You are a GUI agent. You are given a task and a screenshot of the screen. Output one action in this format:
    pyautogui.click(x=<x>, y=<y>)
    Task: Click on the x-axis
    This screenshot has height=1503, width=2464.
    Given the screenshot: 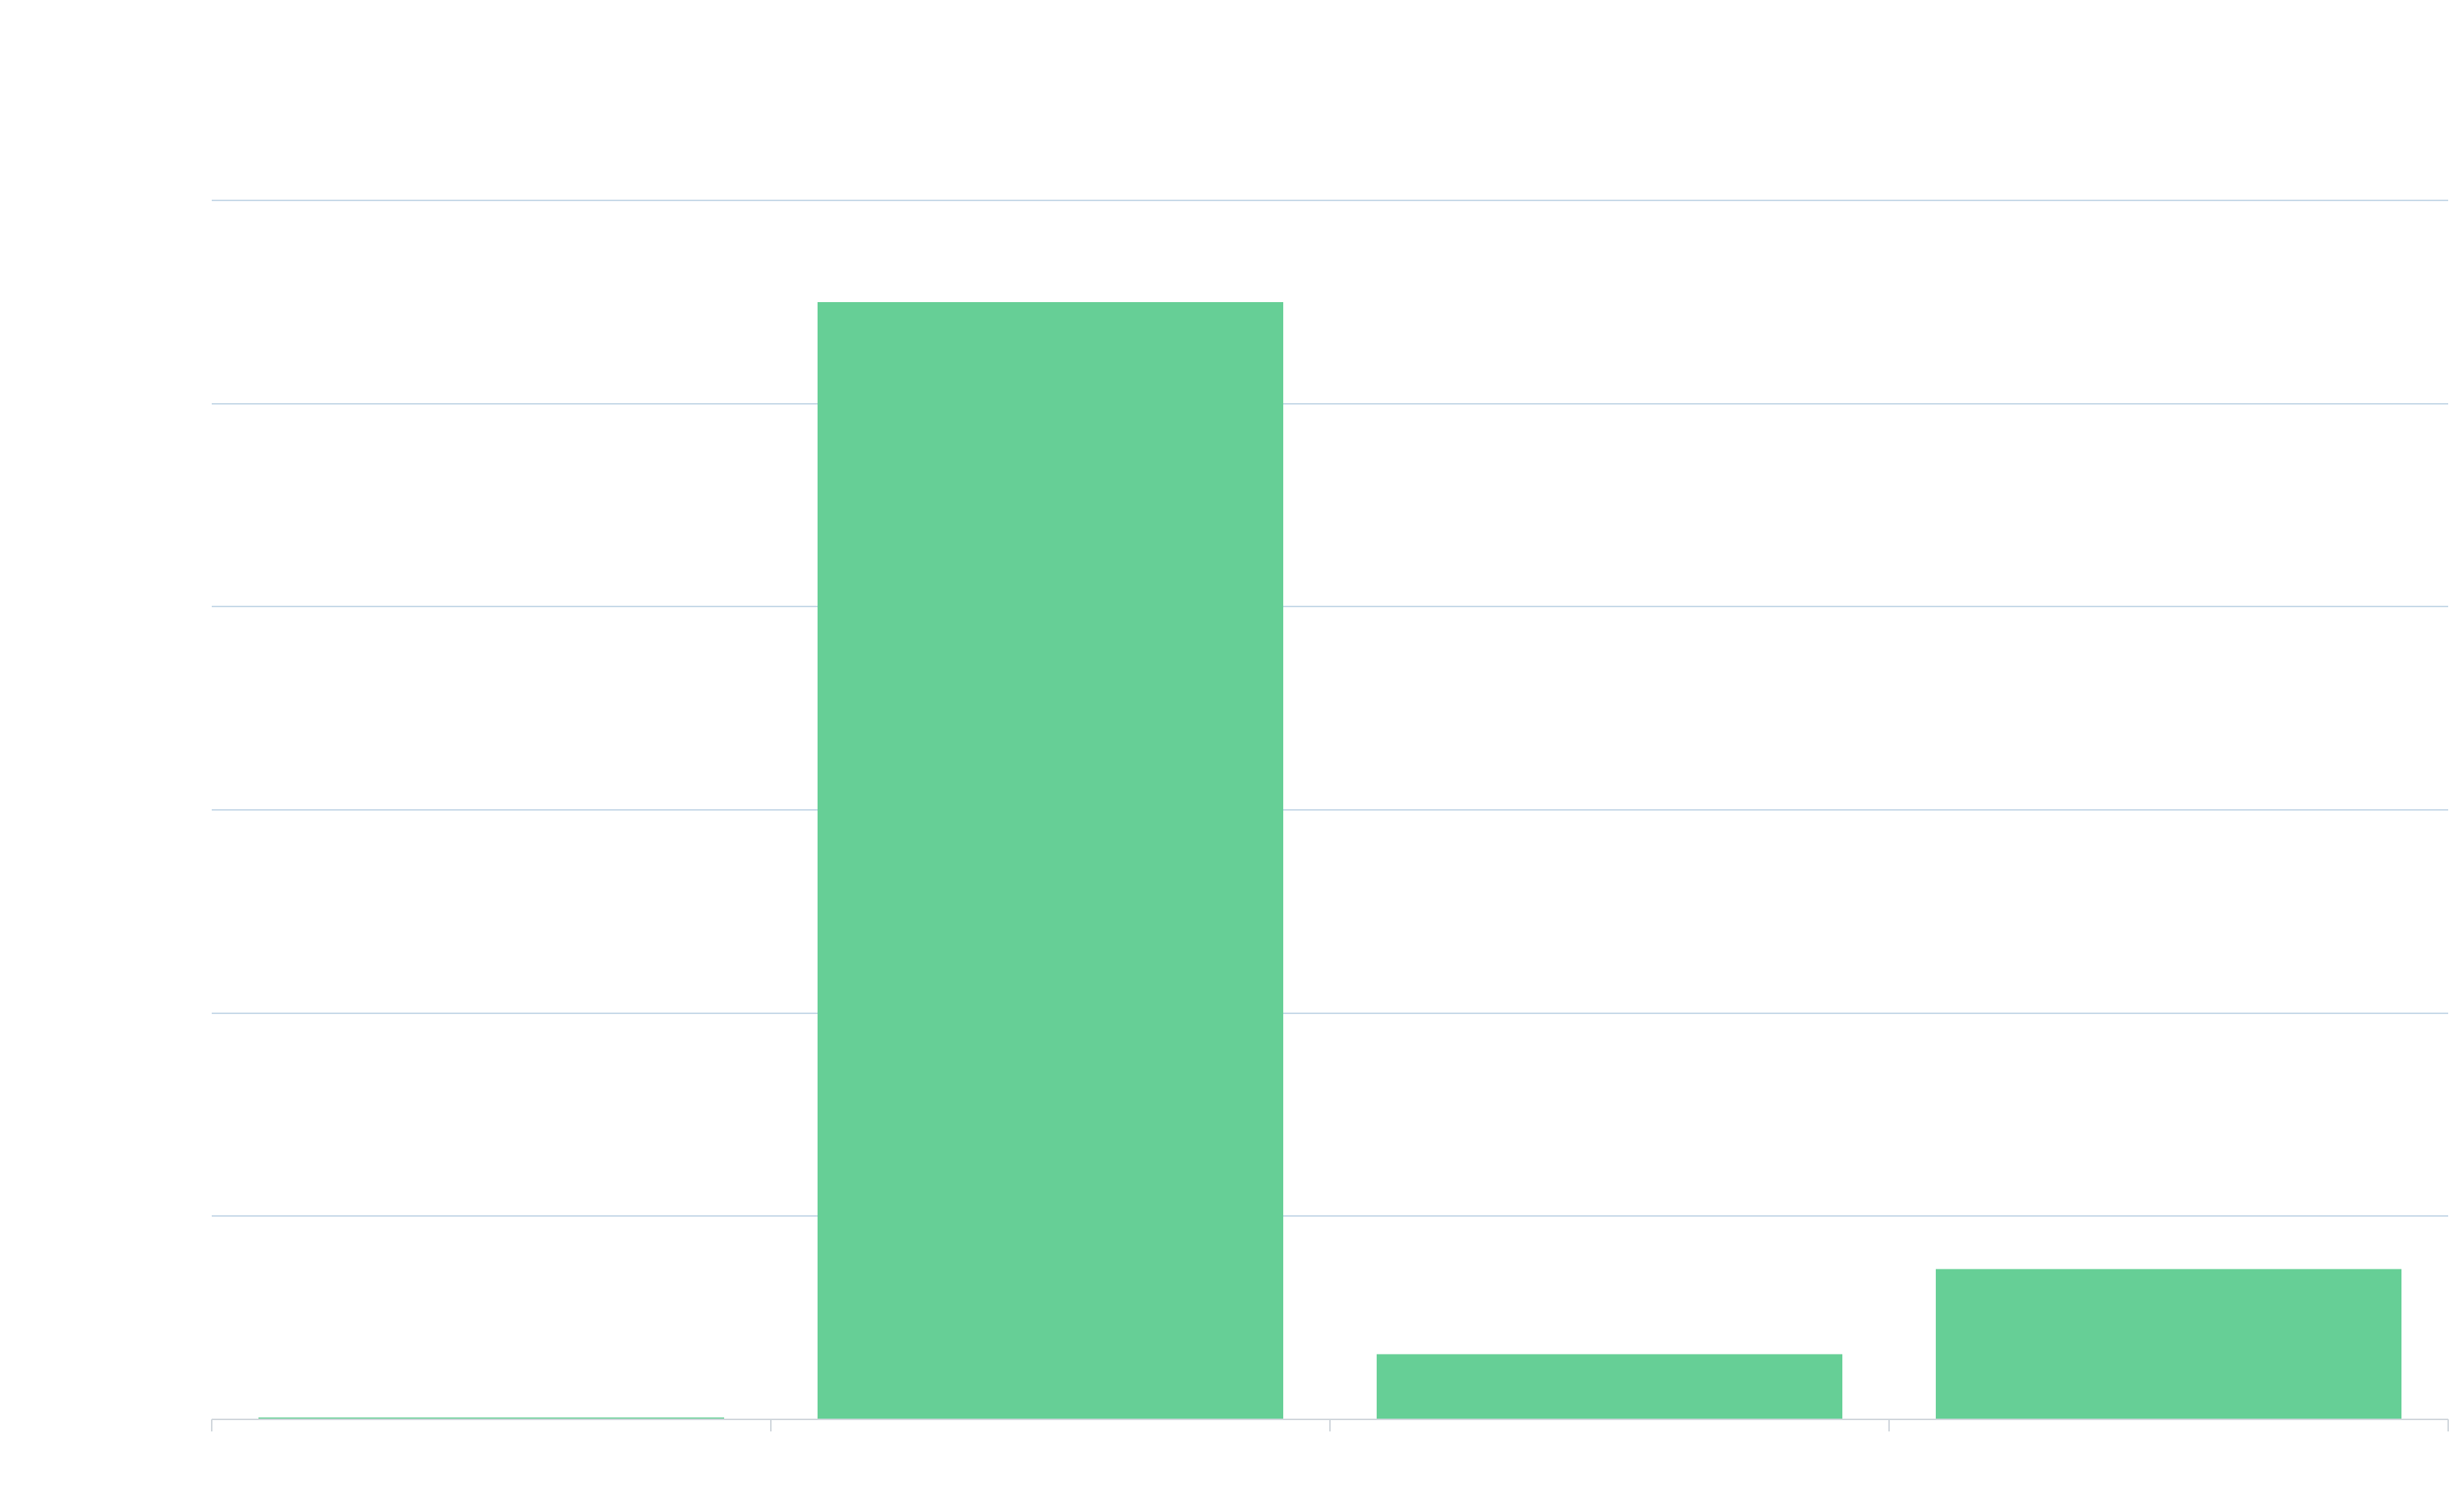 What is the action you would take?
    pyautogui.click(x=1330, y=1425)
    